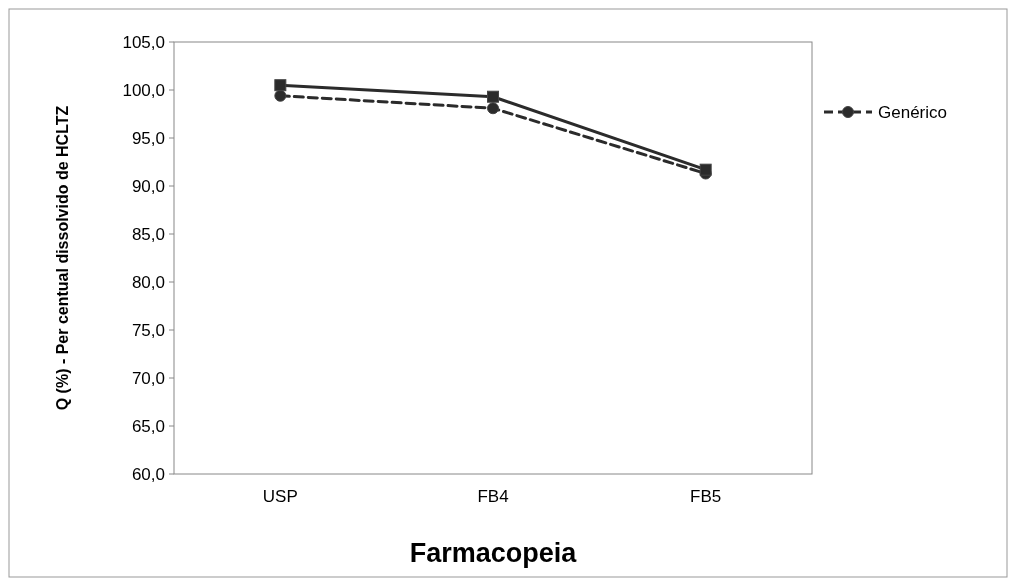  I want to click on y-tick-label: 95,0, so click(148, 138).